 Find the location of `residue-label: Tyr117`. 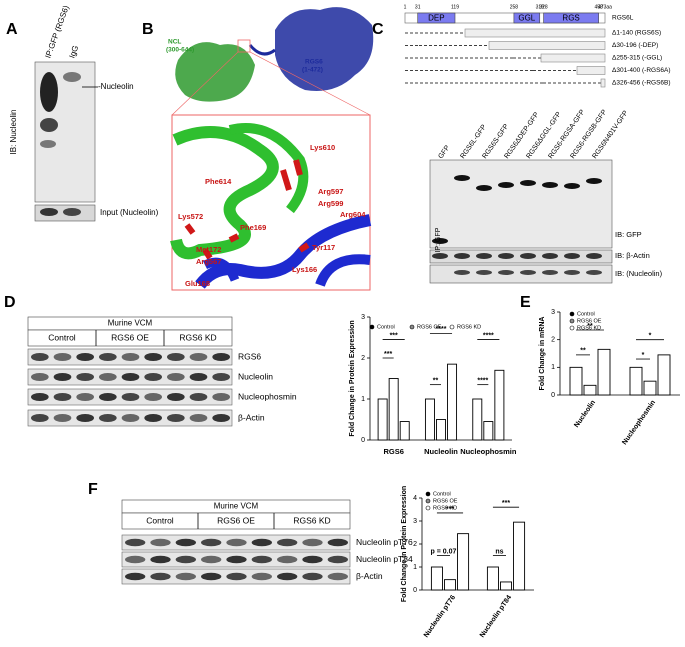

residue-label: Tyr117 is located at coordinates (323, 247).